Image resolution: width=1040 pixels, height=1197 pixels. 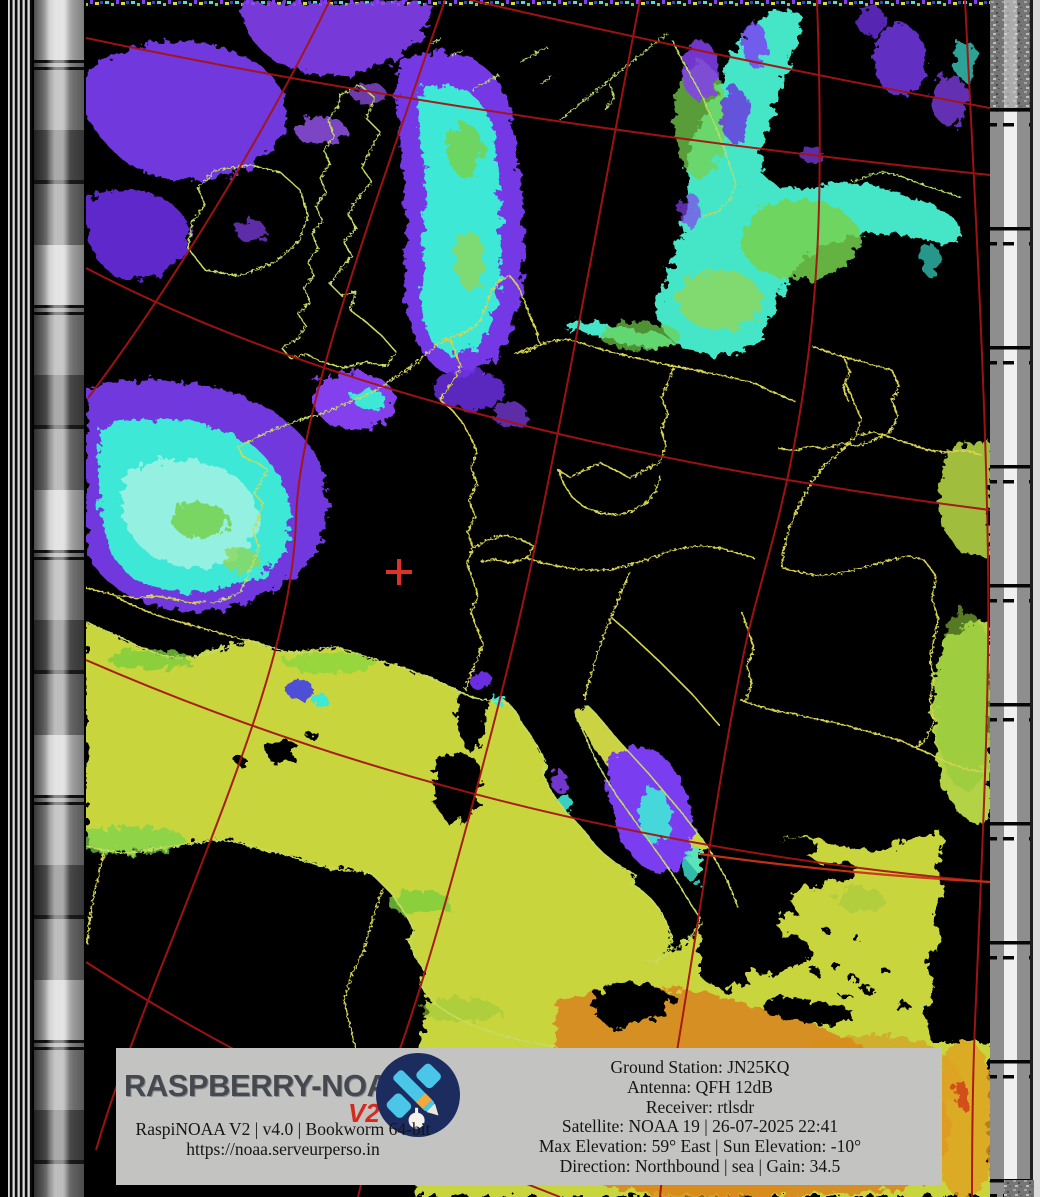 What do you see at coordinates (700, 1126) in the screenshot?
I see `satellite-line: Satellite: NOAA 19 | 26-07-2025 22:41` at bounding box center [700, 1126].